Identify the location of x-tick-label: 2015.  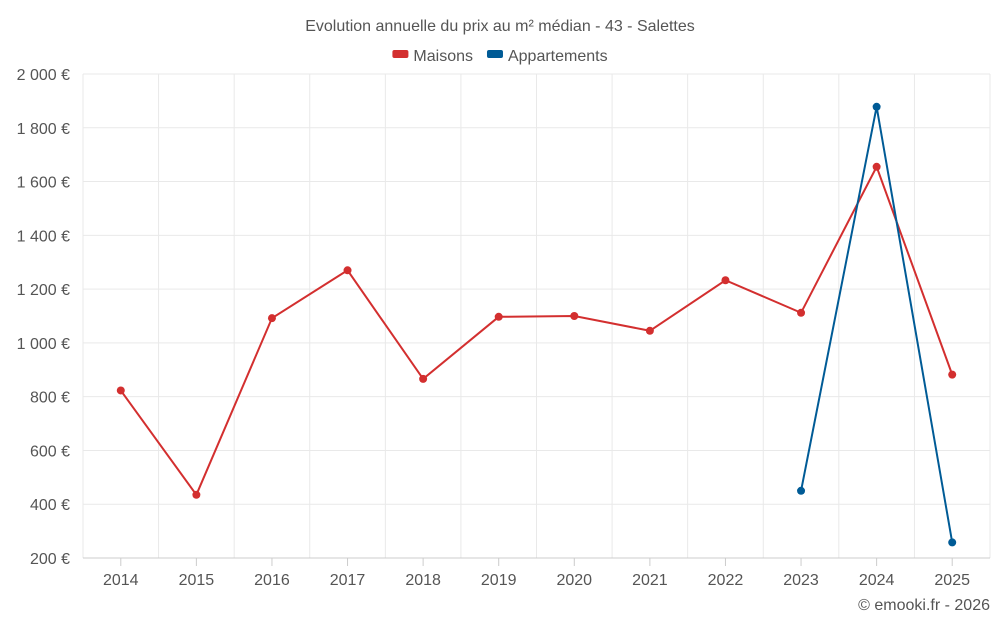
(197, 580).